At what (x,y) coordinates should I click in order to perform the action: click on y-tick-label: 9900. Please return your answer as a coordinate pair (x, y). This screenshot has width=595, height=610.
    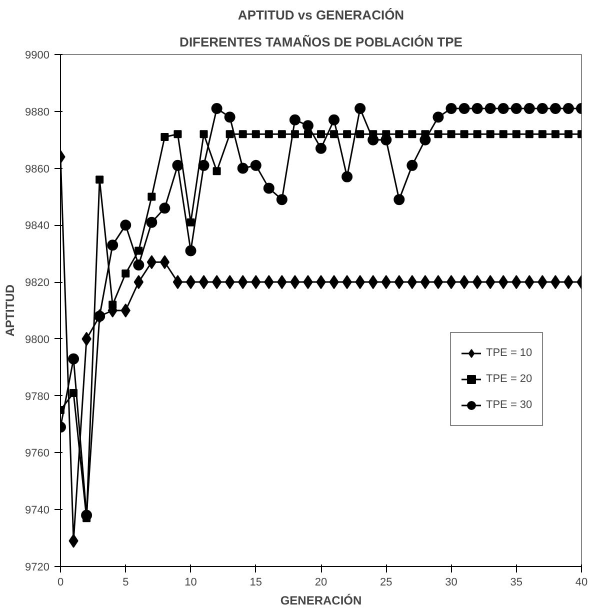
    Looking at the image, I should click on (37, 56).